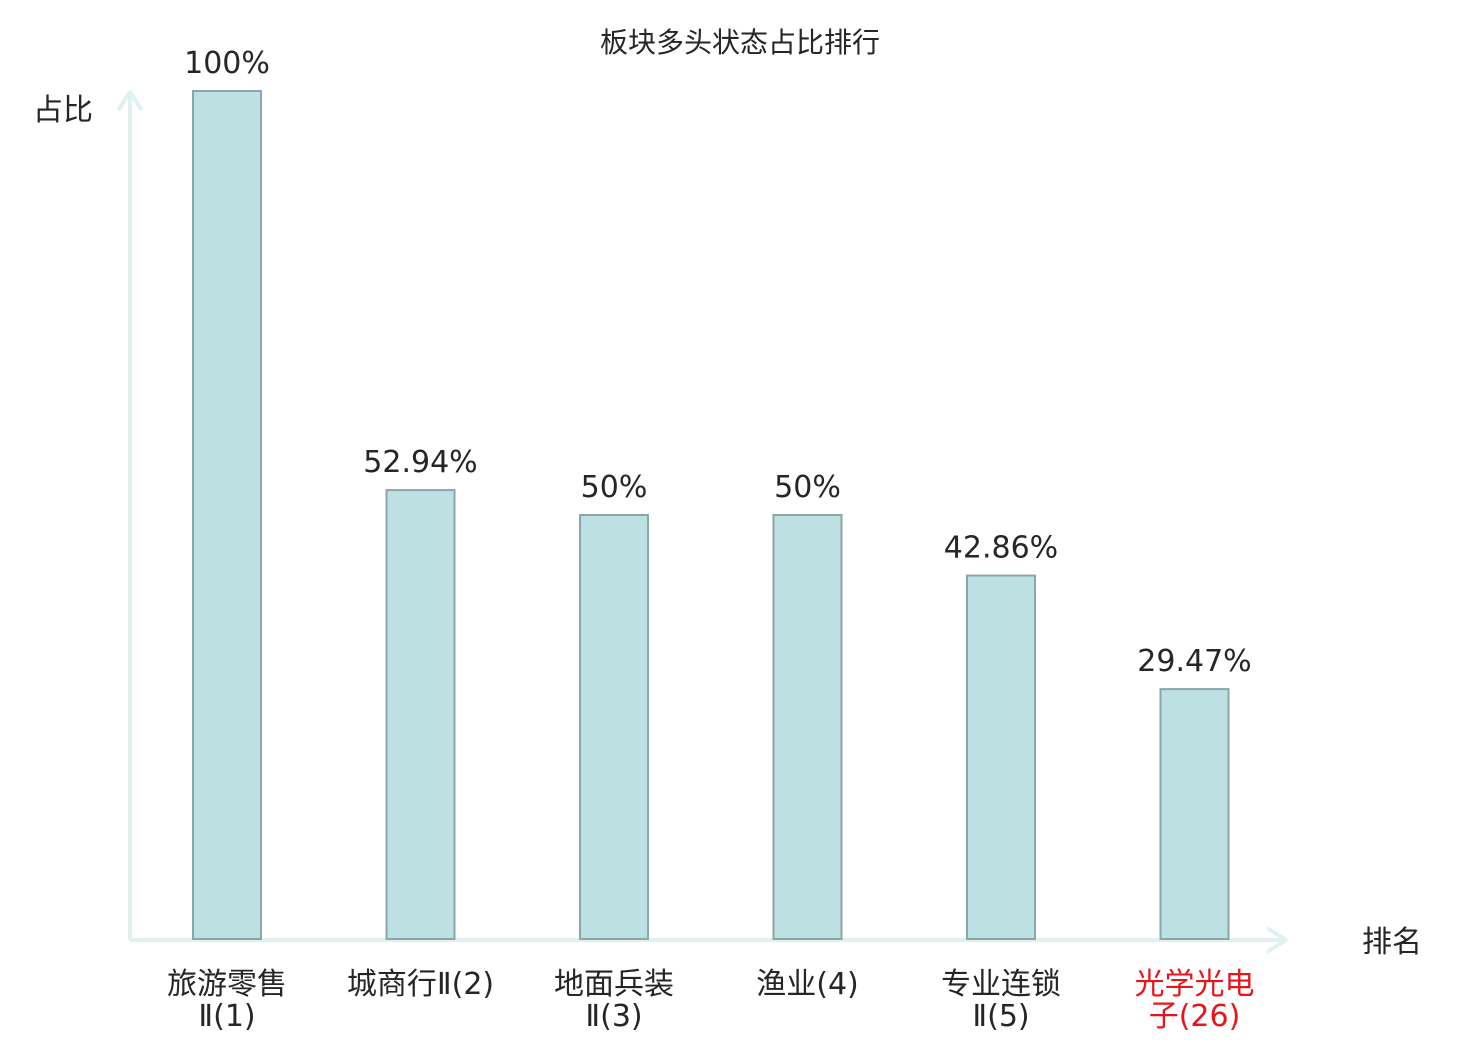 The height and width of the screenshot is (1040, 1480). Describe the element at coordinates (1195, 984) in the screenshot. I see `x-tick-label: 光学光电` at that location.